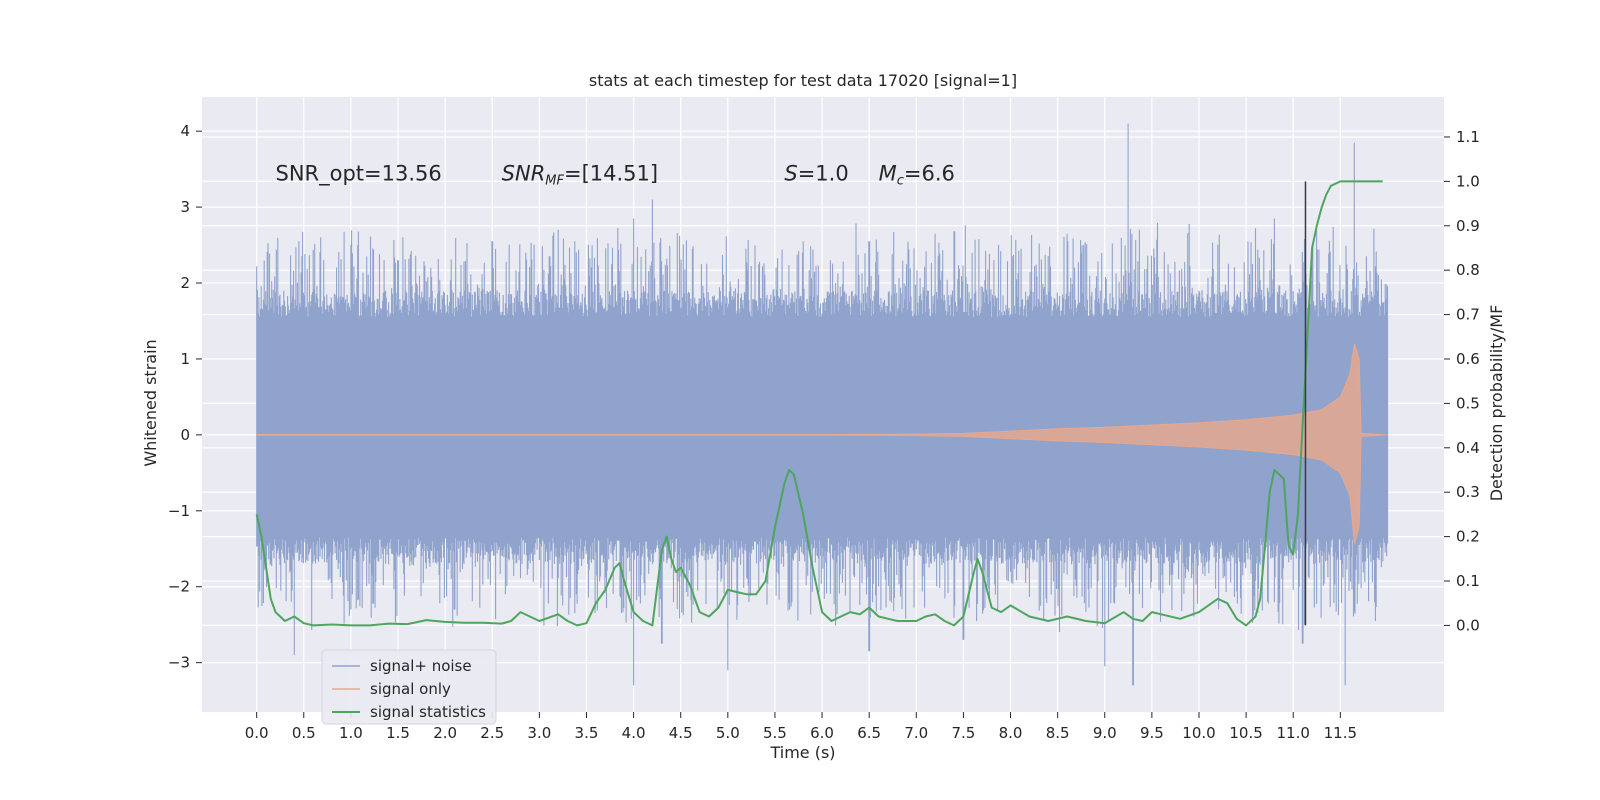  Describe the element at coordinates (917, 175) in the screenshot. I see `annotation-3: Mc=6.6` at that location.